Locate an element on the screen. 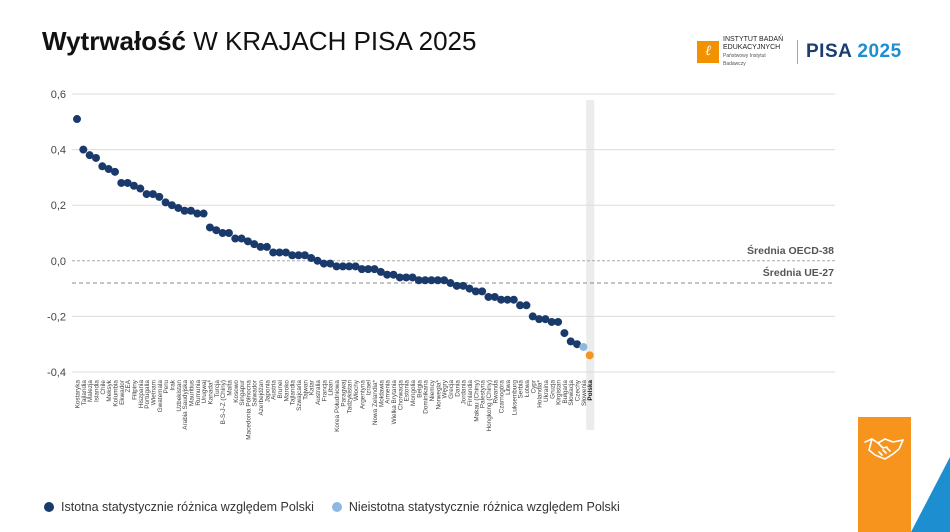  x-tick-label: Australia is located at coordinates (318, 392).